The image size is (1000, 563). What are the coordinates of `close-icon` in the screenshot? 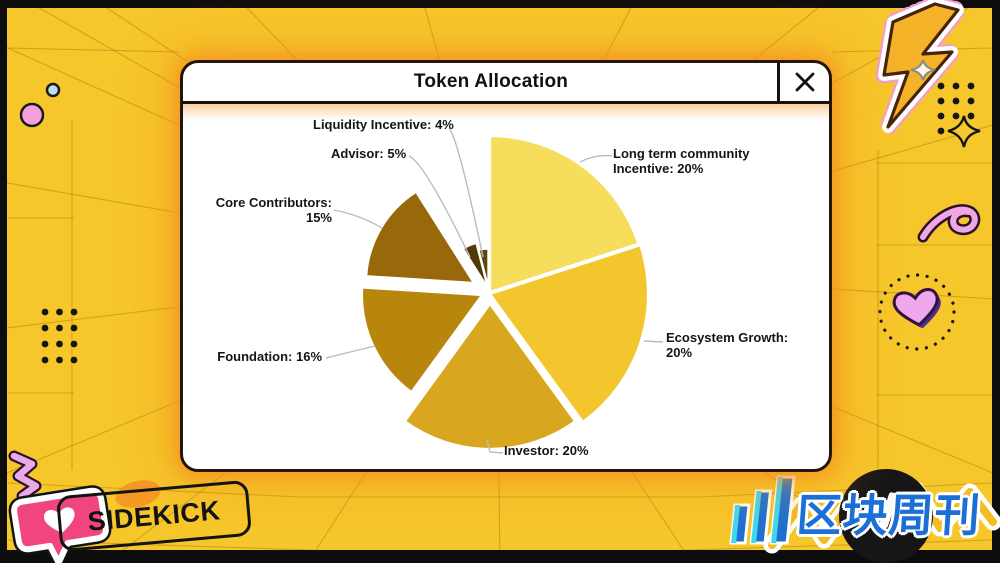 It's located at (804, 82).